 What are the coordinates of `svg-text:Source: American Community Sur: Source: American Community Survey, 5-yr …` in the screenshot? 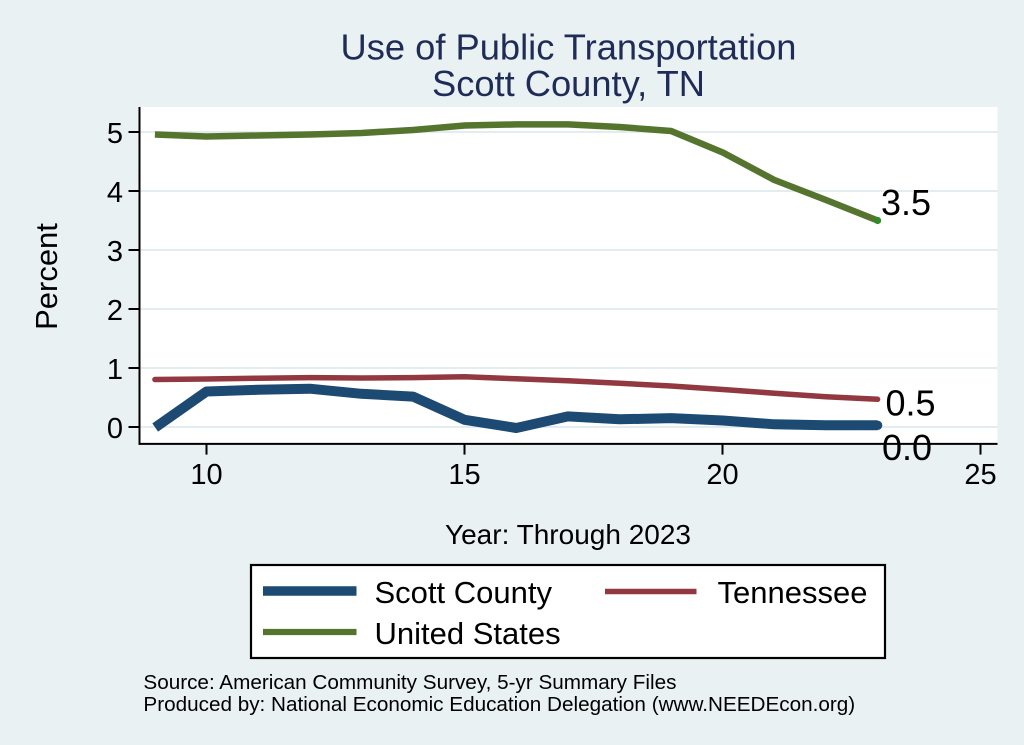 It's located at (409, 682).